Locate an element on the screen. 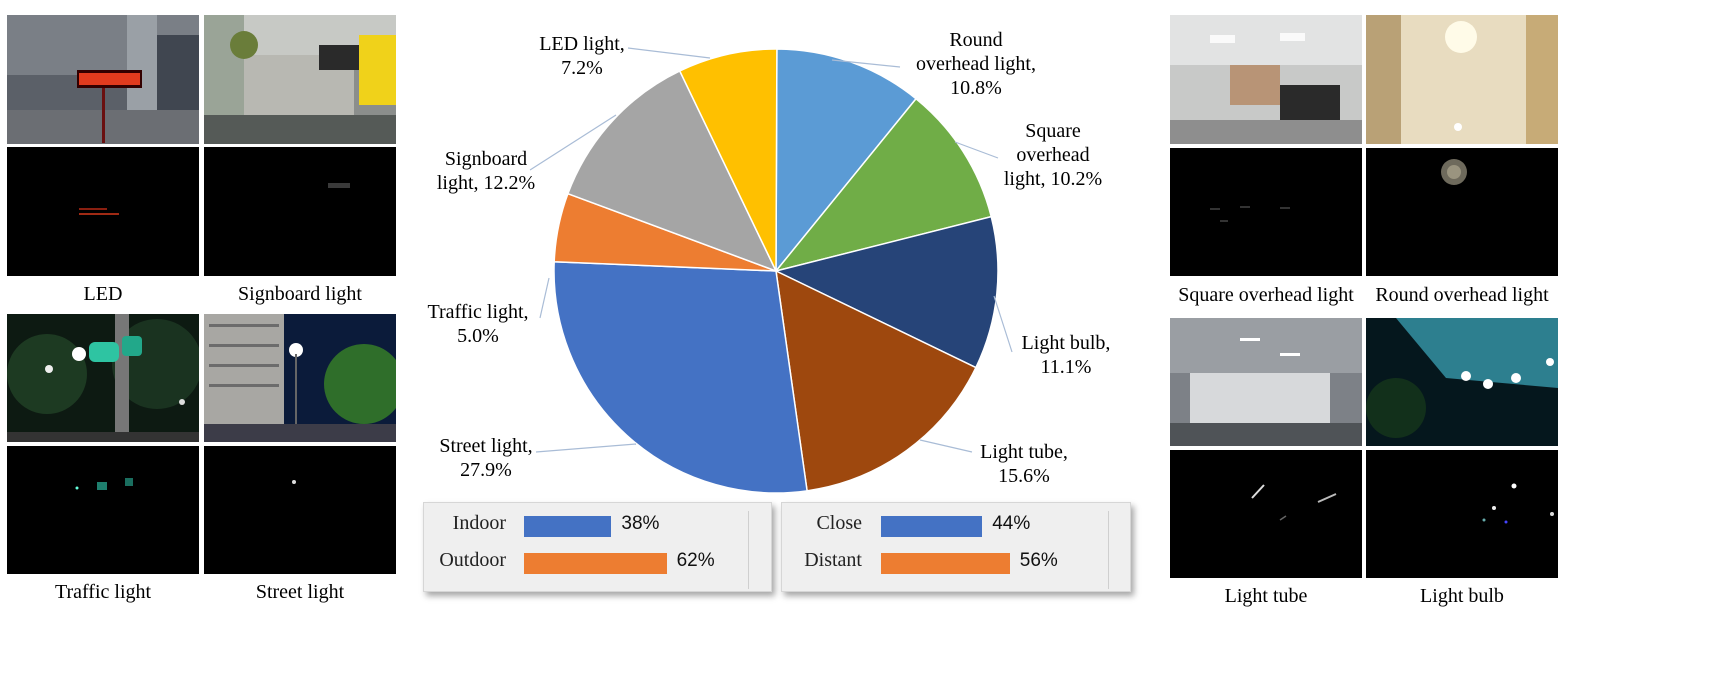  pie-label-light-tube: Light tube, 15.6% is located at coordinates (1024, 464).